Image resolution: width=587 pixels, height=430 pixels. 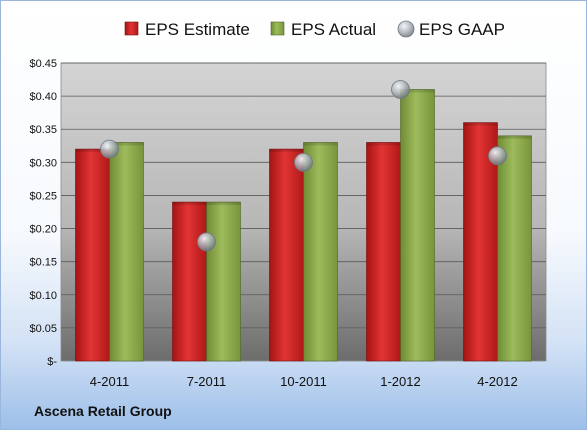 I want to click on legend-gaap-label: EPS GAAP, so click(x=462, y=29).